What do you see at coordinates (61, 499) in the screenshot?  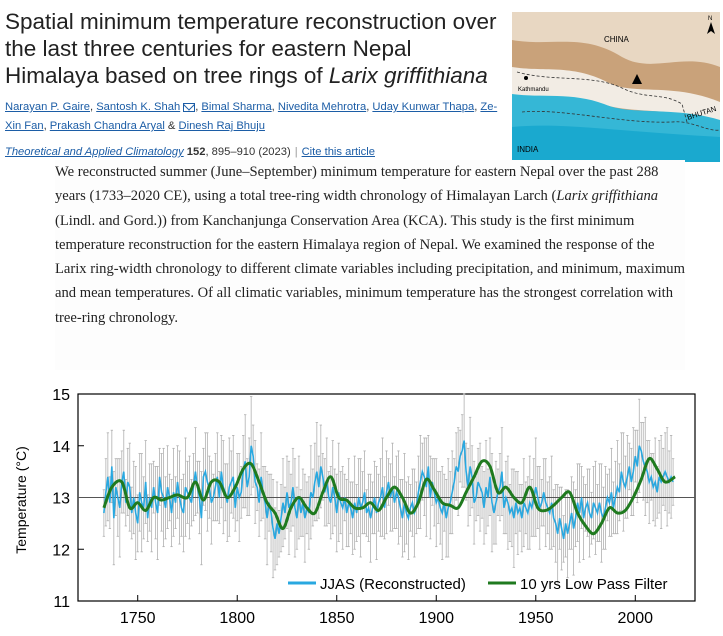 I see `y-tick-label: 13` at bounding box center [61, 499].